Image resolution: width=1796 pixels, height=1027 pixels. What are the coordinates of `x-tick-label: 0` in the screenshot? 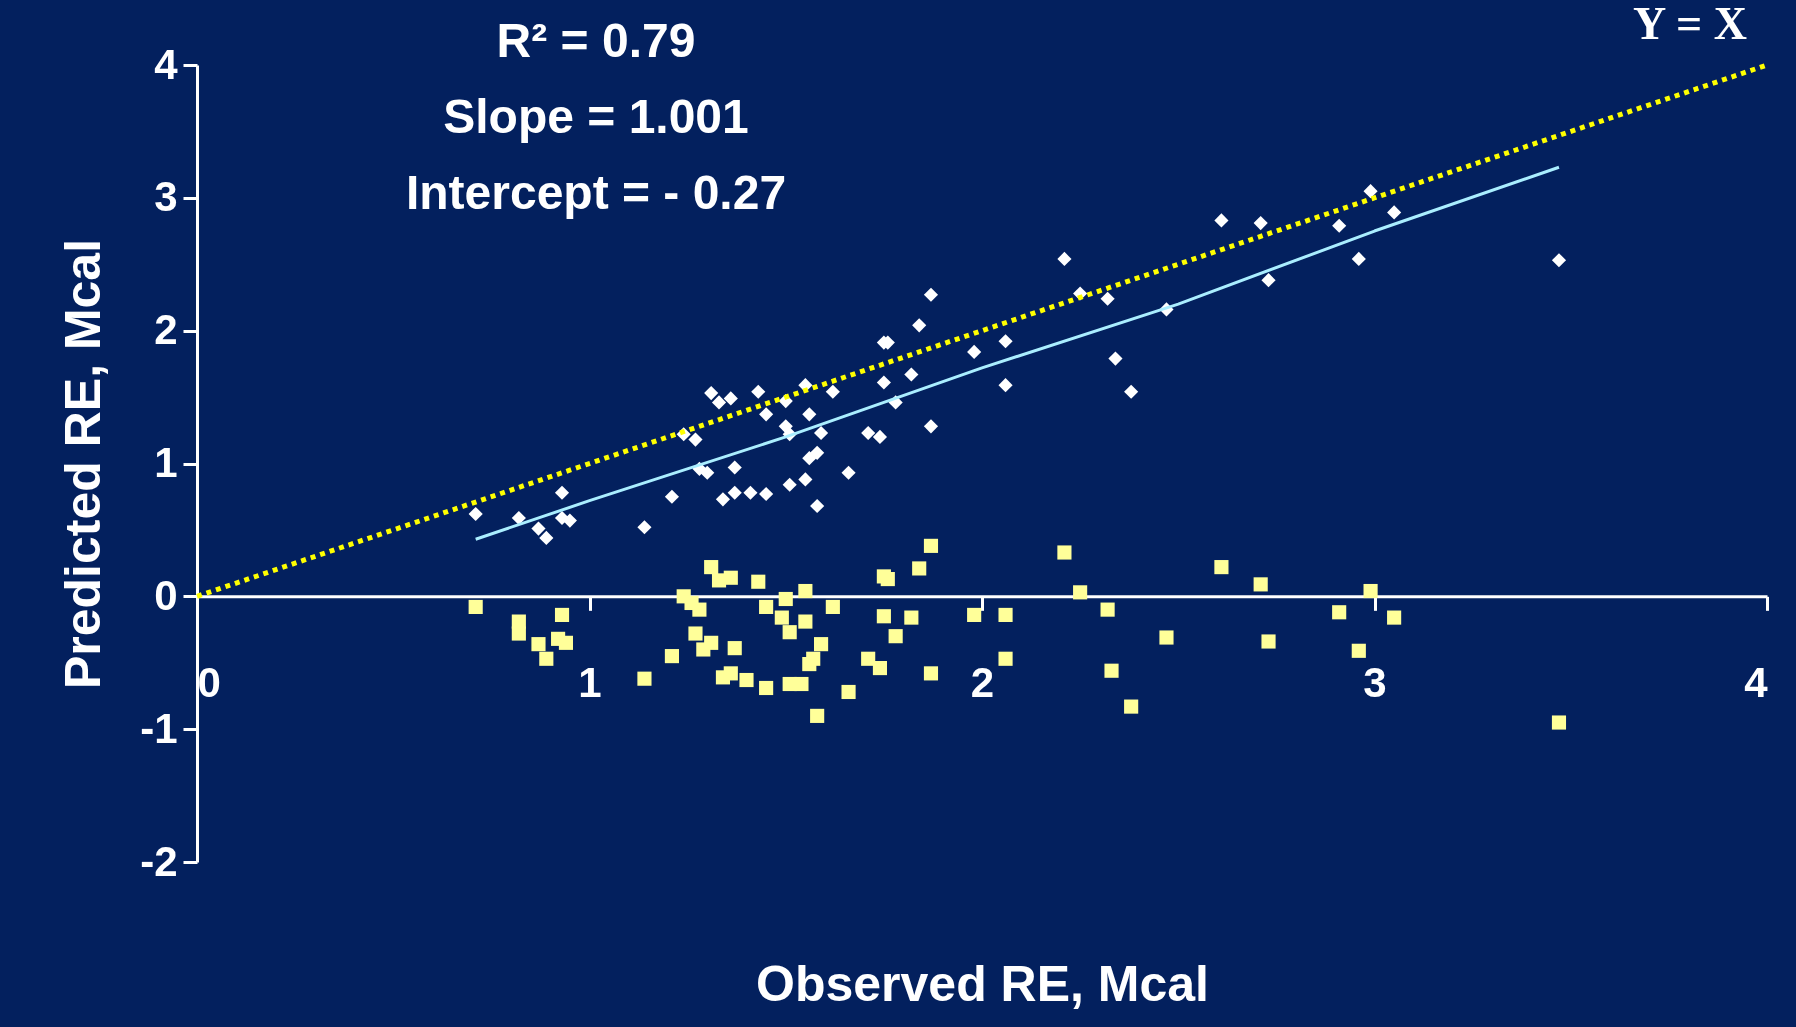 It's located at (209, 682).